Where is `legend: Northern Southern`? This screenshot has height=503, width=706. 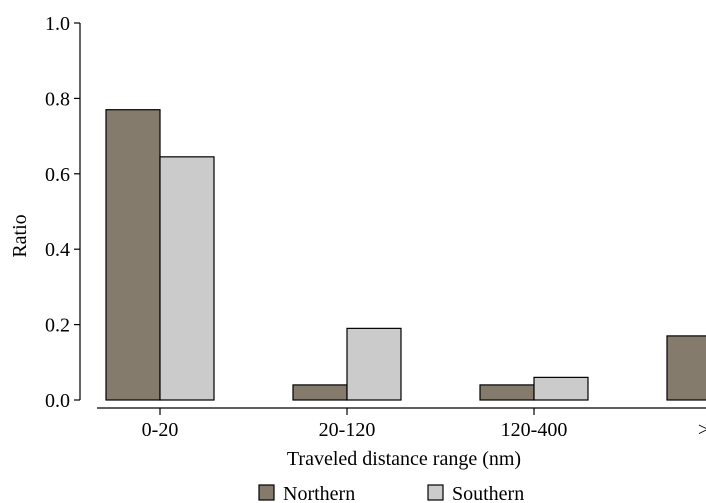
legend: Northern Southern is located at coordinates (391, 493).